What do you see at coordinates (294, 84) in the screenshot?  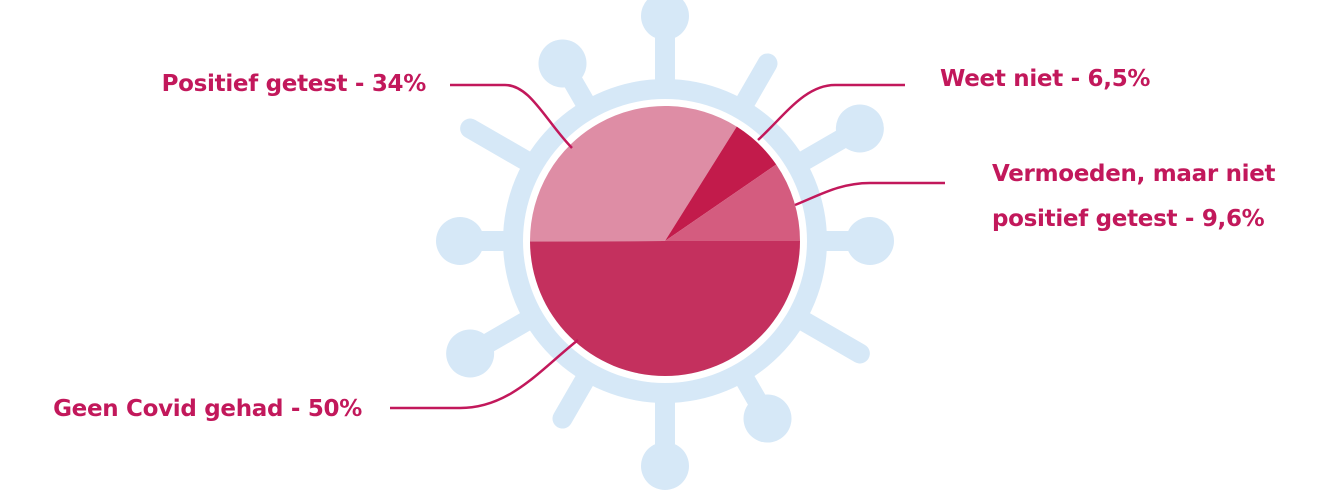 I see `slice-label: Positief getest - 34%` at bounding box center [294, 84].